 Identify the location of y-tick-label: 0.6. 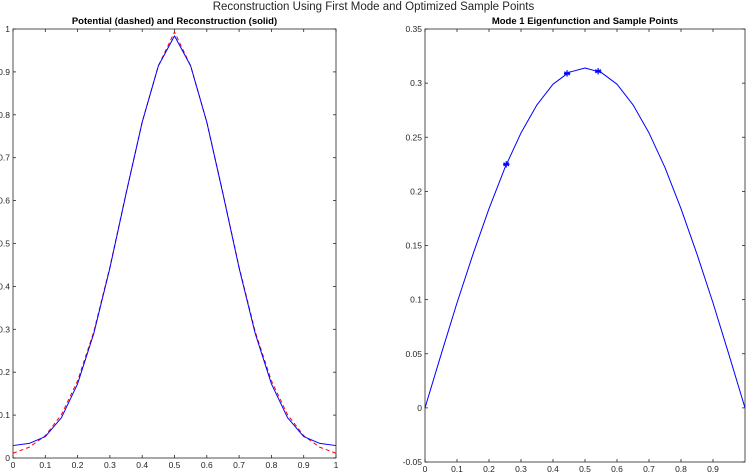
(5, 201).